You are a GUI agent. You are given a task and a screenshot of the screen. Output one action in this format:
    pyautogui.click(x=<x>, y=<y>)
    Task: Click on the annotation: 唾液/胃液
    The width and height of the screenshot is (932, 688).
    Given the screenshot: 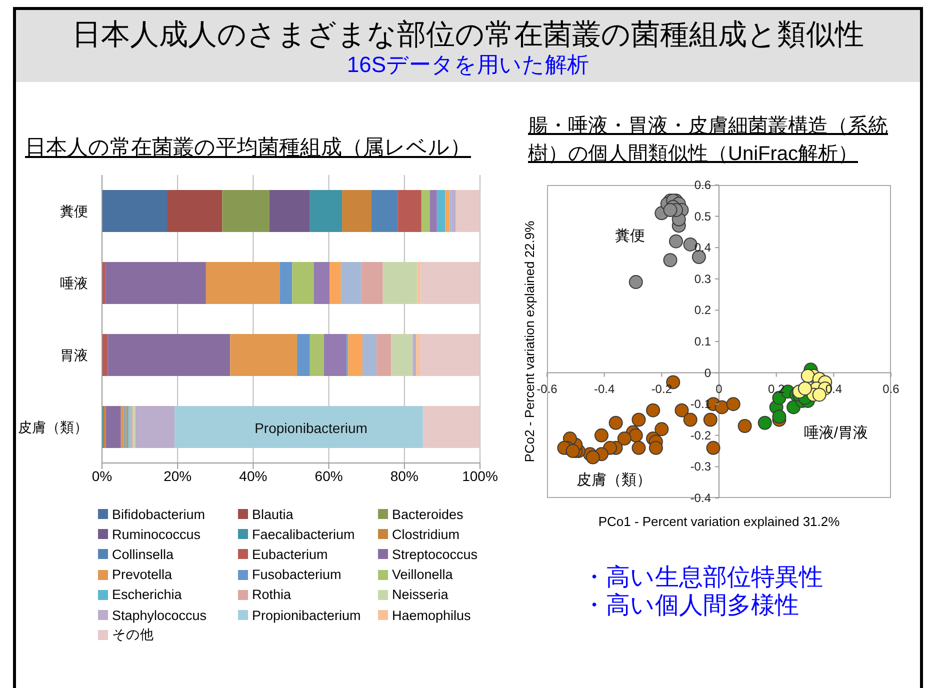 What is the action you would take?
    pyautogui.click(x=836, y=433)
    